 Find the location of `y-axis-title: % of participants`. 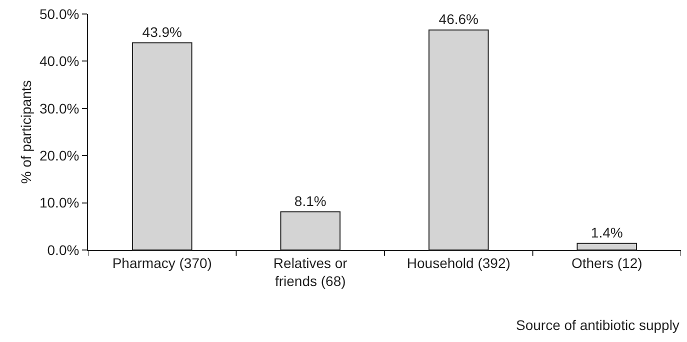

y-axis-title: % of participants is located at coordinates (26, 132).